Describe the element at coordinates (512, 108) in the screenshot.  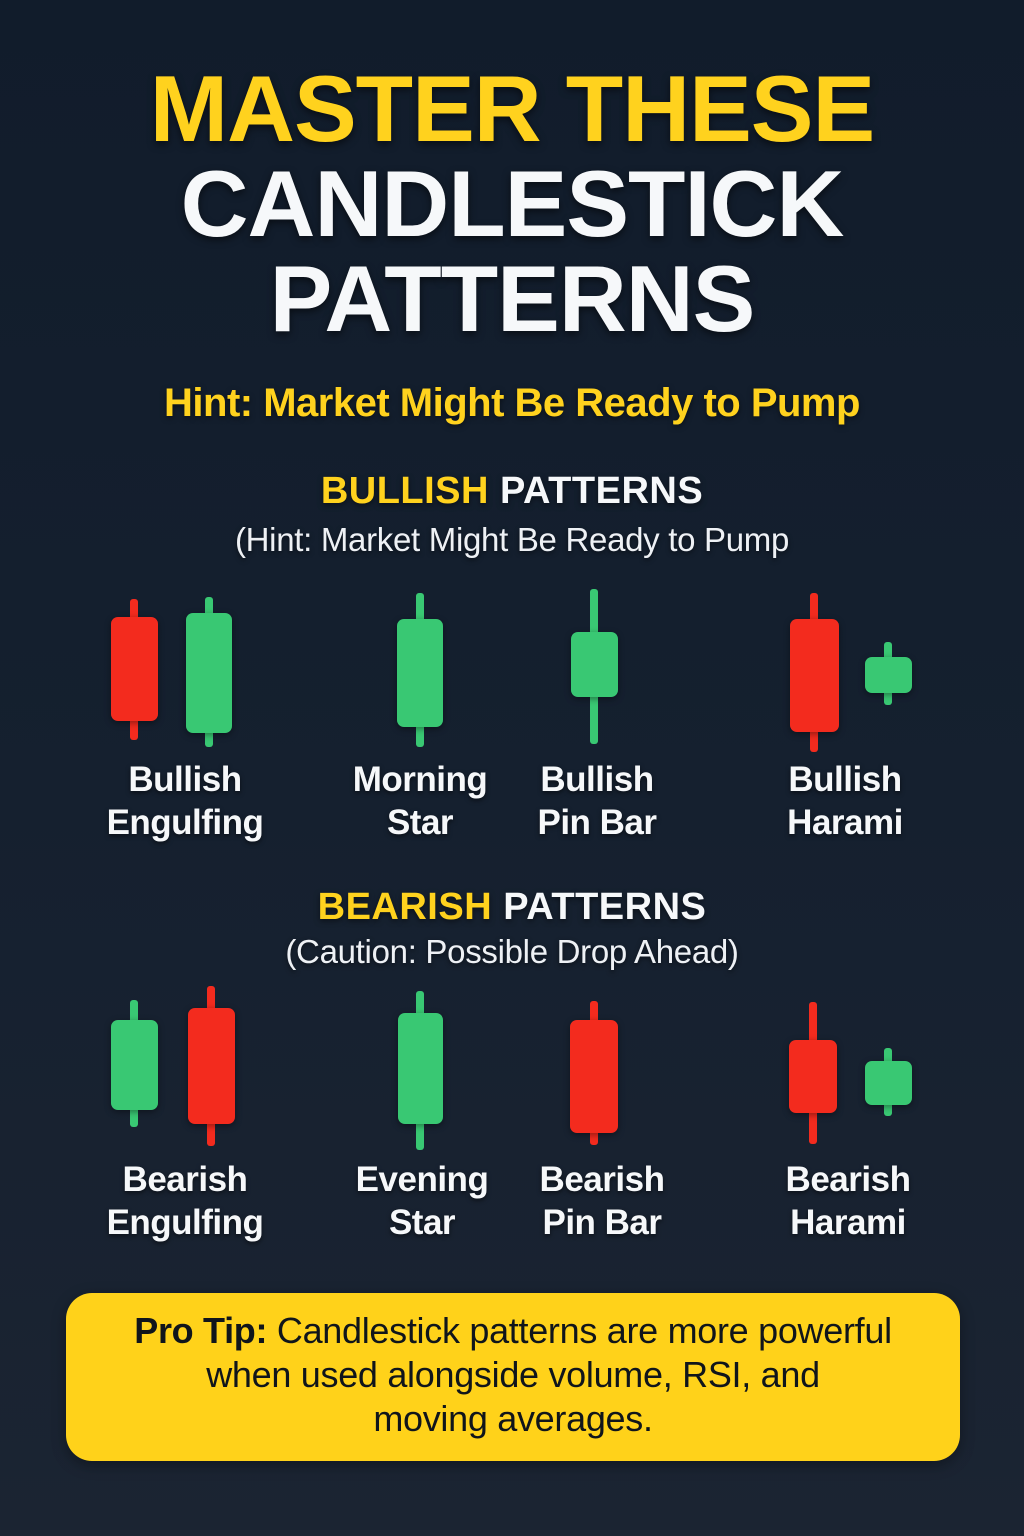
I see `title-line-1: MASTER THESE` at that location.